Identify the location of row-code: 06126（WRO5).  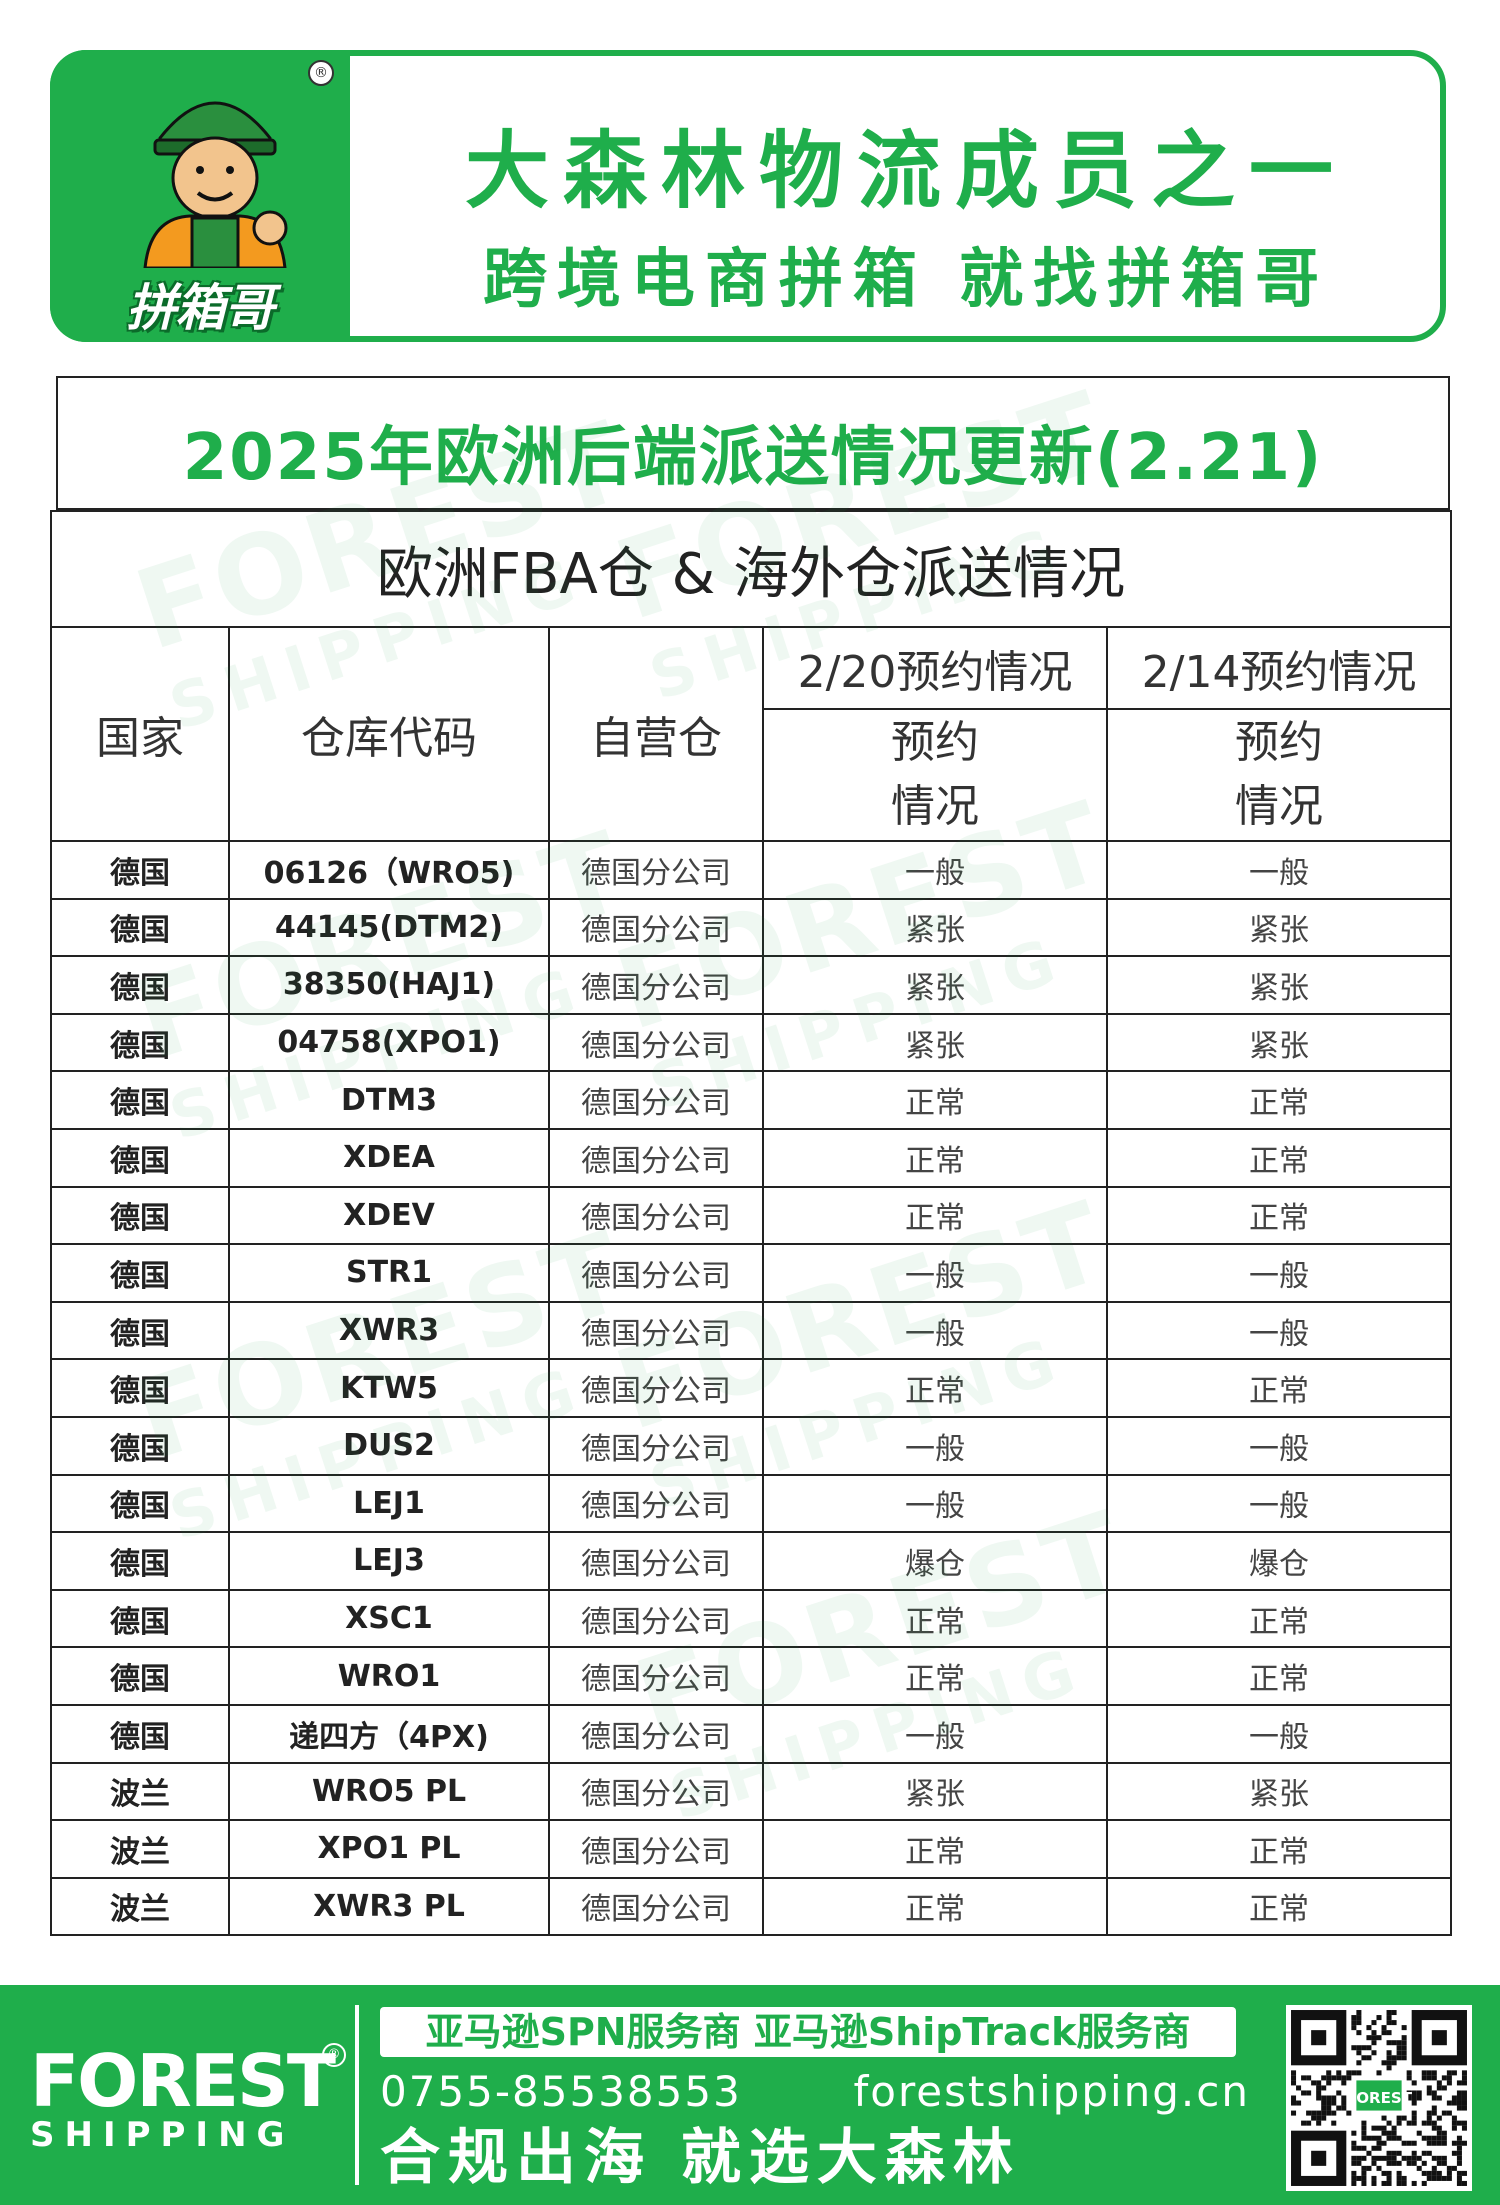
(389, 870).